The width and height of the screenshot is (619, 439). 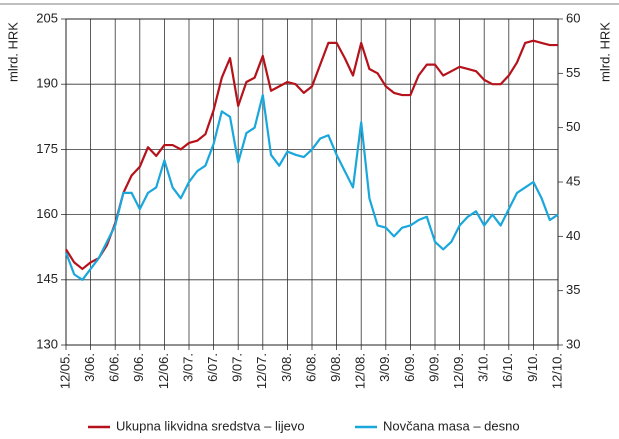 I want to click on y-tick-label: 190, so click(x=47, y=83).